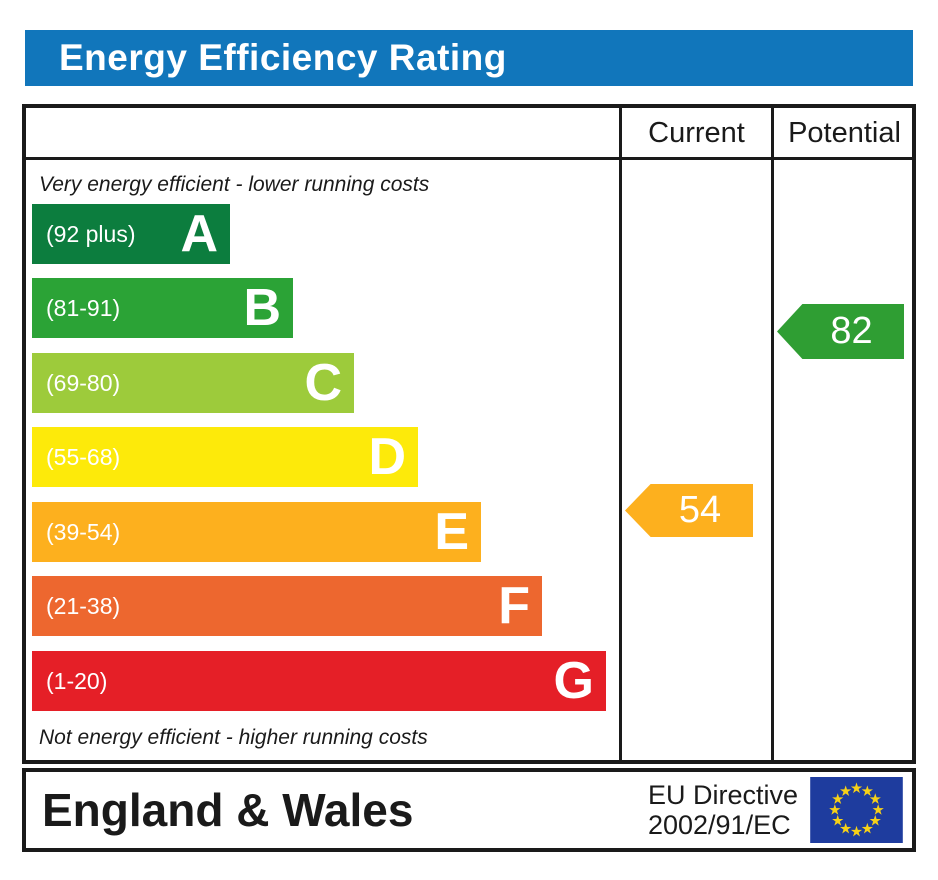 The height and width of the screenshot is (880, 938). I want to click on band-g-range: (1-20), so click(77, 680).